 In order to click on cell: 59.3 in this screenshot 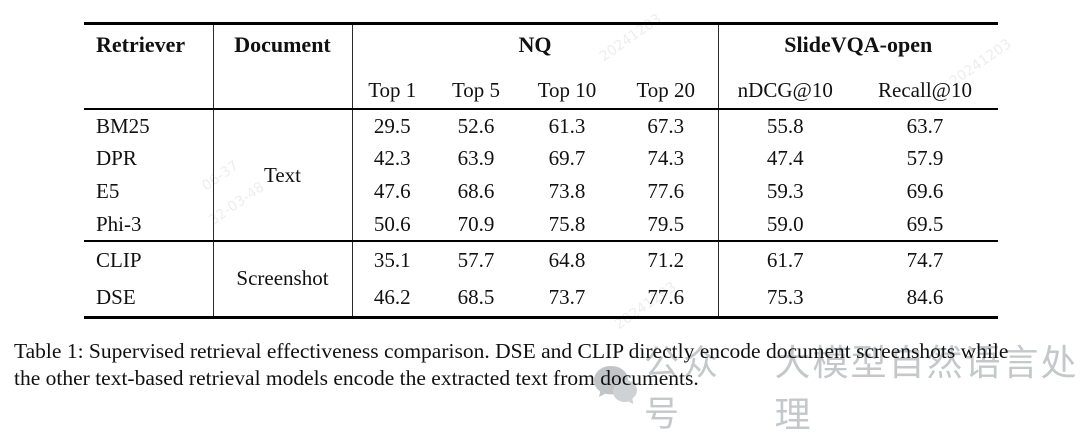, I will do `click(785, 191)`.